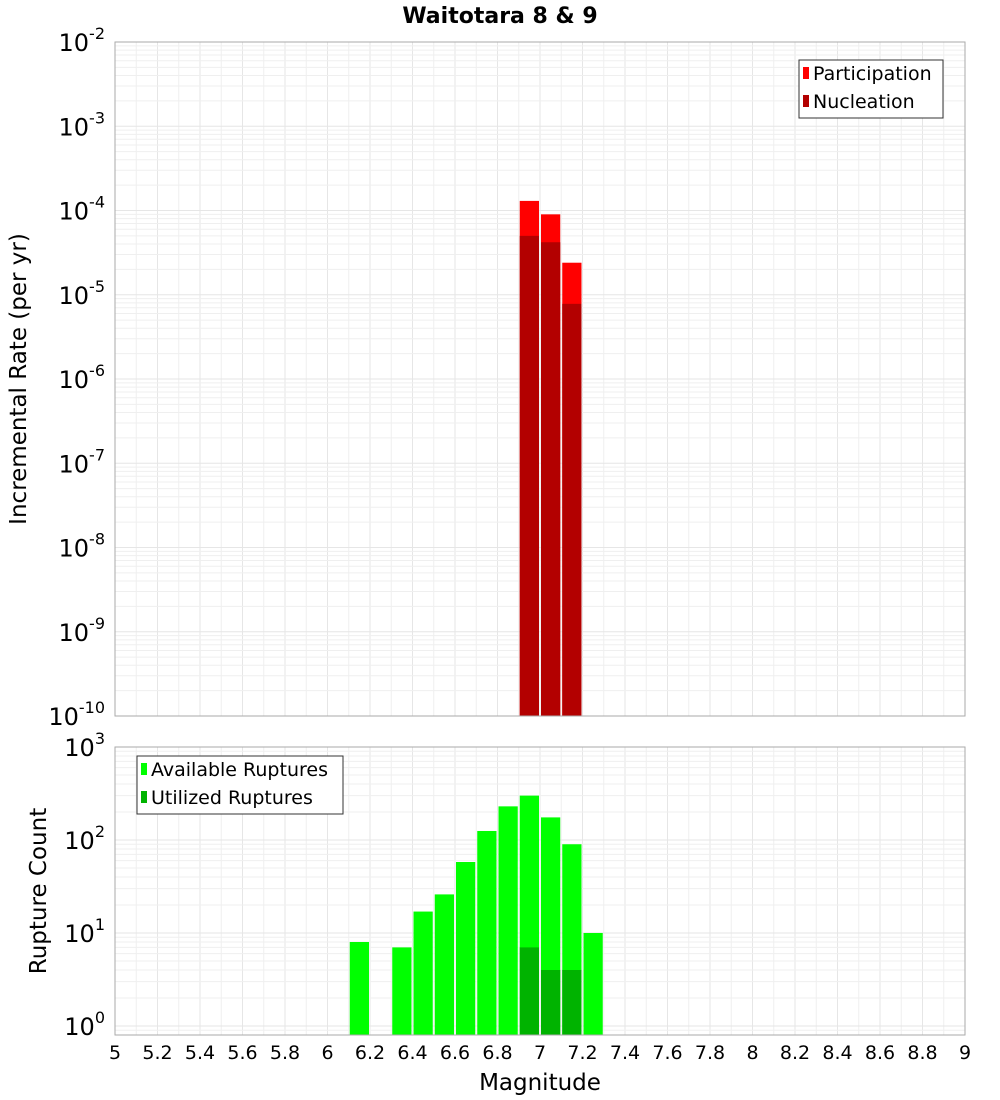 The height and width of the screenshot is (1100, 1000). I want to click on x-tick-label: 8.2, so click(795, 1053).